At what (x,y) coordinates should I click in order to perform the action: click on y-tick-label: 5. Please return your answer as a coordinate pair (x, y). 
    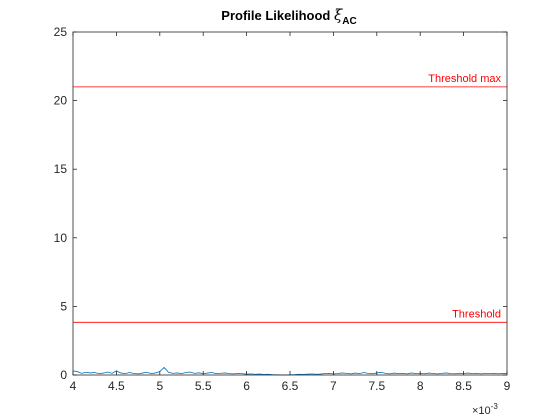
    Looking at the image, I should click on (63, 306).